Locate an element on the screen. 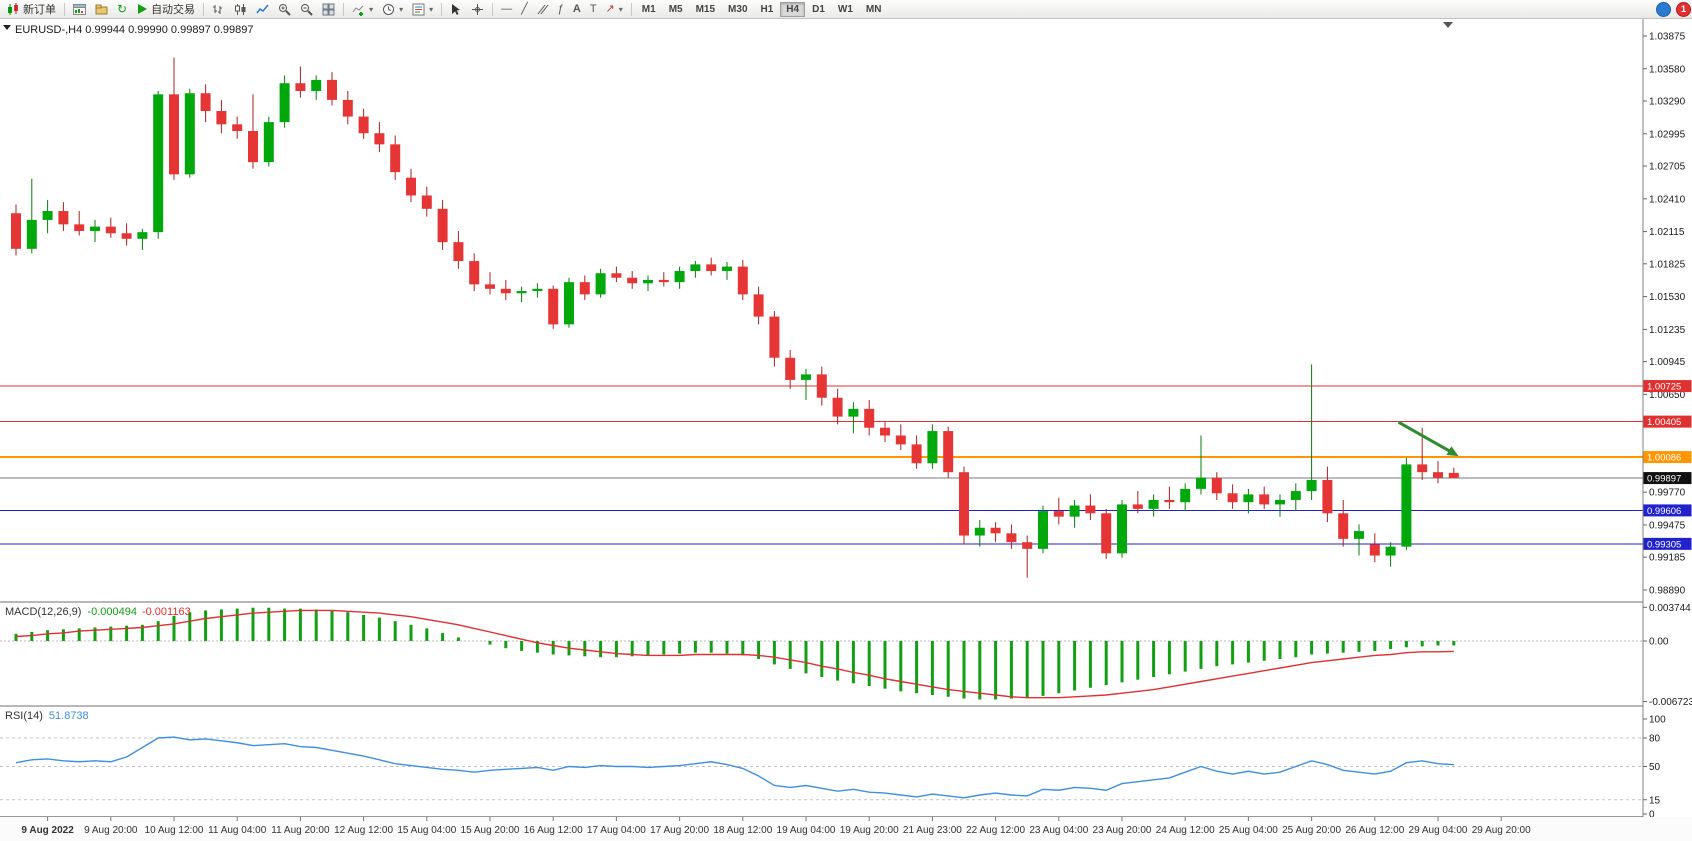 Image resolution: width=1692 pixels, height=841 pixels. timeframe-button-mn: MN is located at coordinates (874, 9).